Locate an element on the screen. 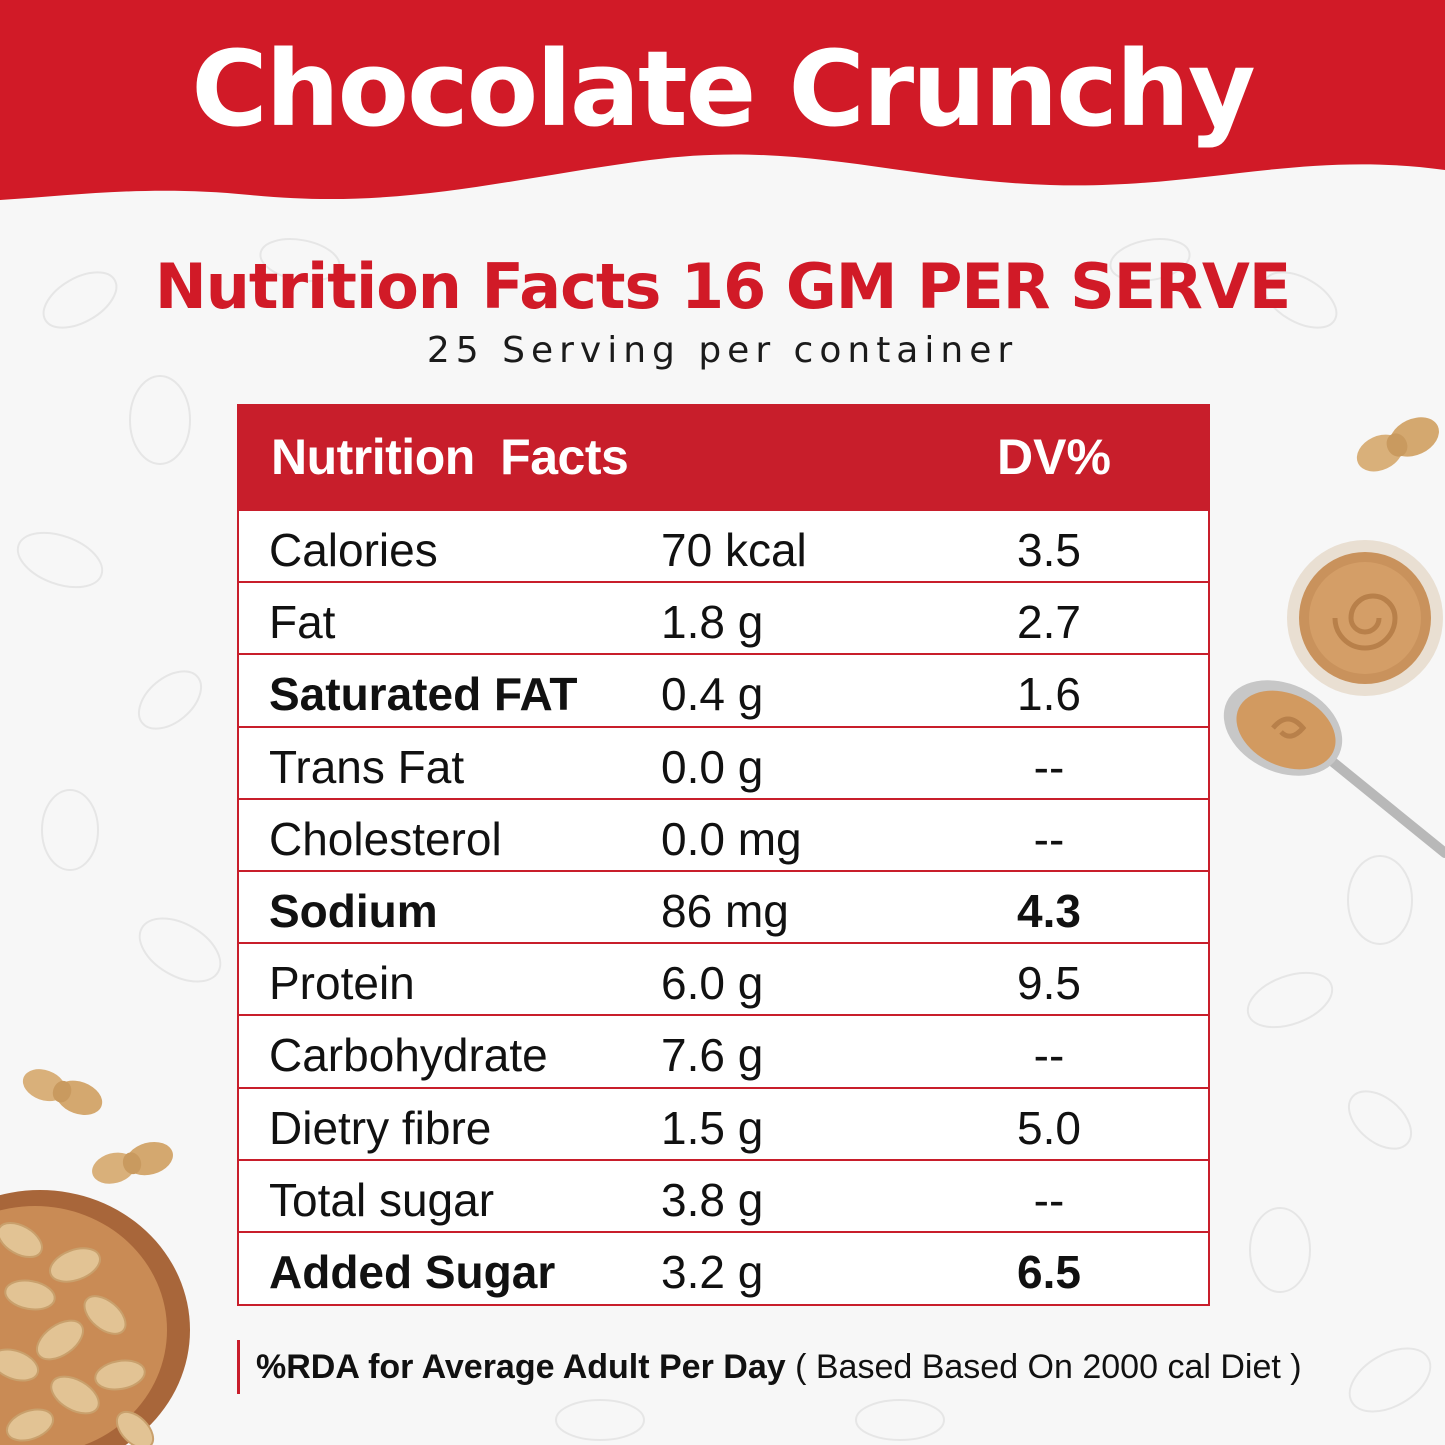 This screenshot has width=1445, height=1445. nutrient-dv: 6.5 is located at coordinates (1049, 1271).